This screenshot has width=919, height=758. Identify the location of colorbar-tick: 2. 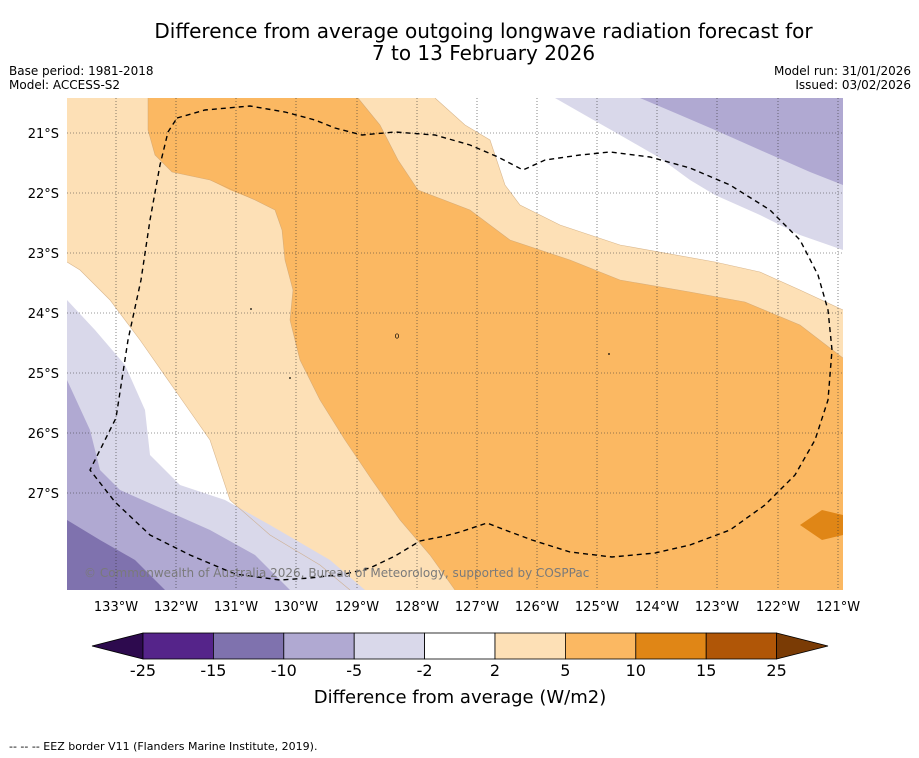
(495, 670).